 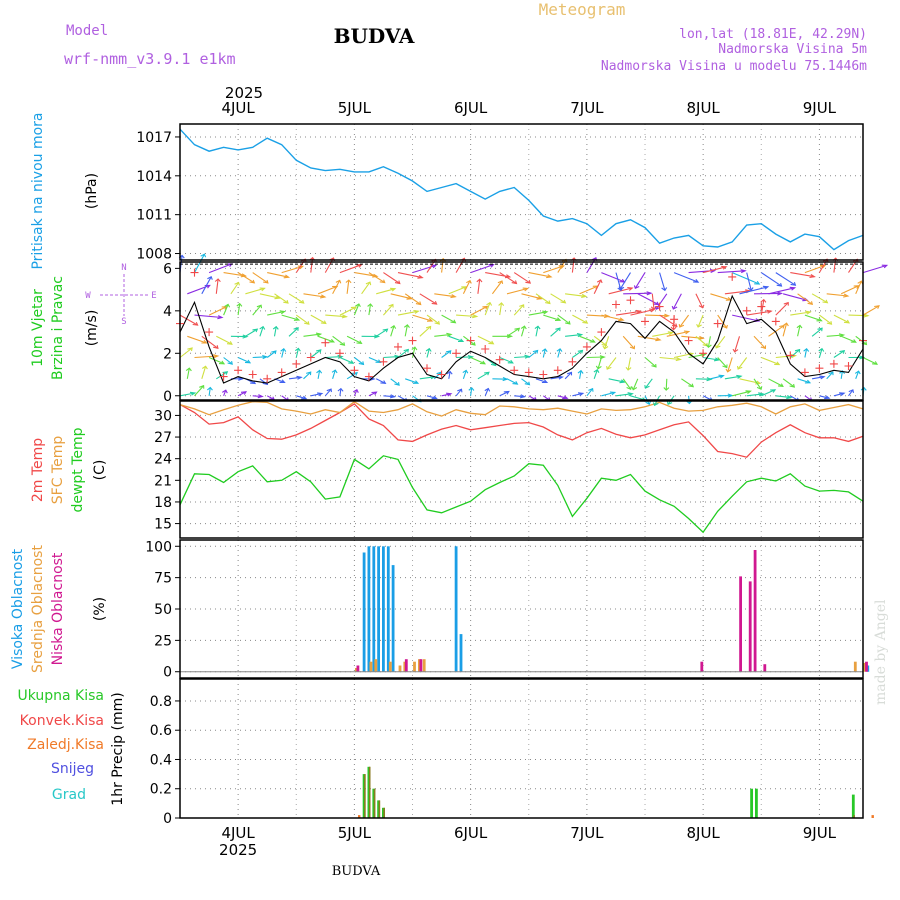 What do you see at coordinates (374, 609) in the screenshot?
I see `cloud-high-bar` at bounding box center [374, 609].